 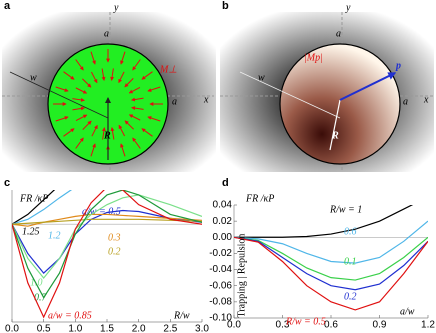 I want to click on panel-letter: d, so click(x=225, y=183).